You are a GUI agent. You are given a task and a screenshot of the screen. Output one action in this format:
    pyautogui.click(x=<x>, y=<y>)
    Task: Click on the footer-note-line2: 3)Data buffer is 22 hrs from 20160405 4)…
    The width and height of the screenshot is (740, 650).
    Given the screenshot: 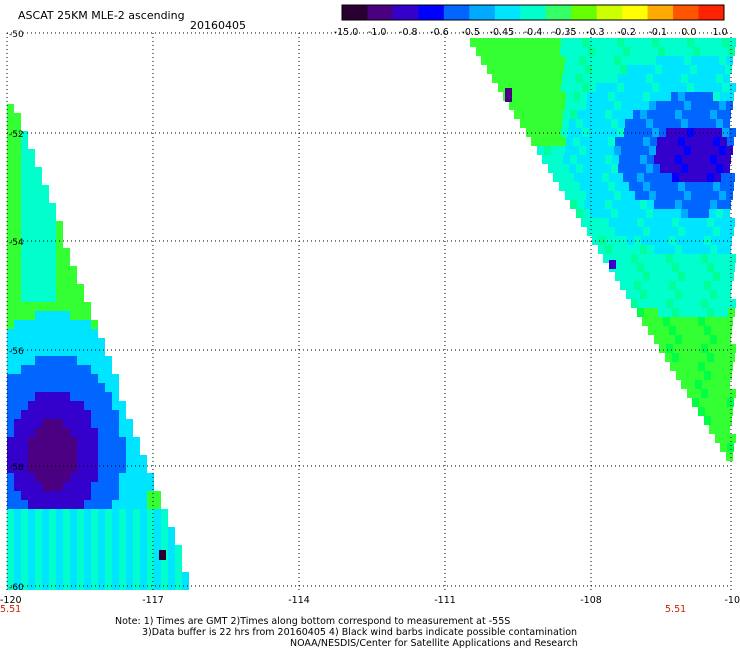 What is the action you would take?
    pyautogui.click(x=360, y=632)
    